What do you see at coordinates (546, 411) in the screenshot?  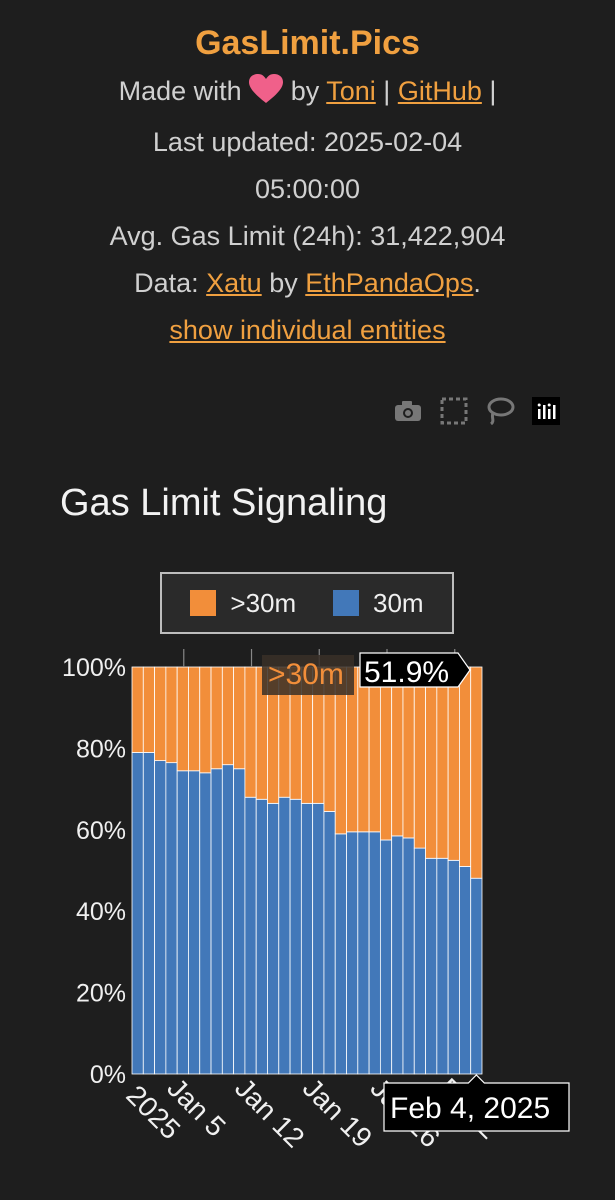 I see `plotly-logo-icon` at bounding box center [546, 411].